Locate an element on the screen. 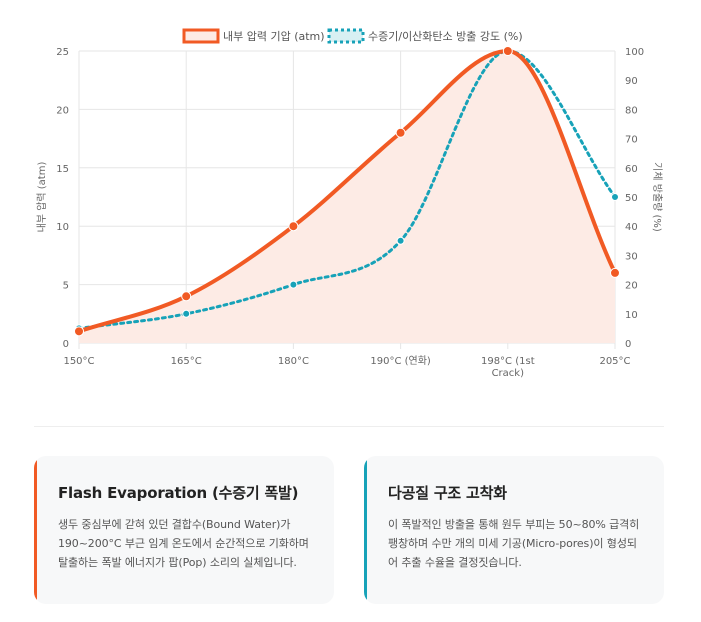 Image resolution: width=701 pixels, height=622 pixels. y-right-tick-label: 40 is located at coordinates (631, 227).